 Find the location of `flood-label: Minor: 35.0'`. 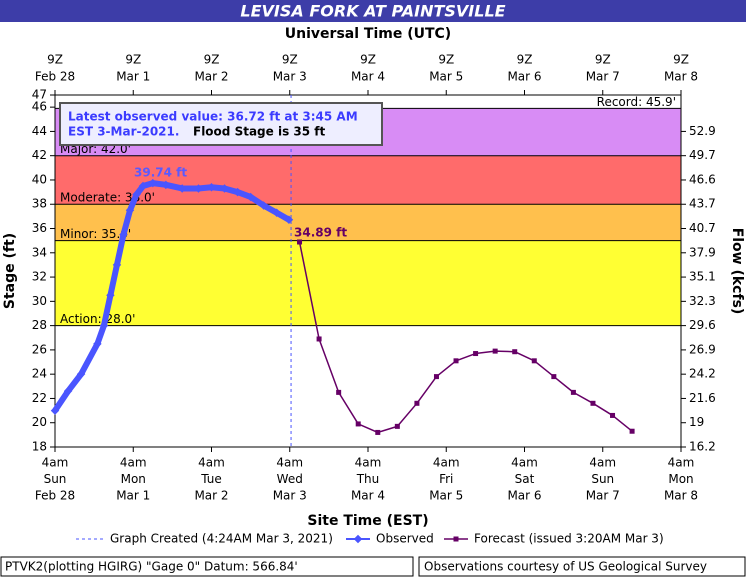

flood-label: Minor: 35.0' is located at coordinates (95, 234).